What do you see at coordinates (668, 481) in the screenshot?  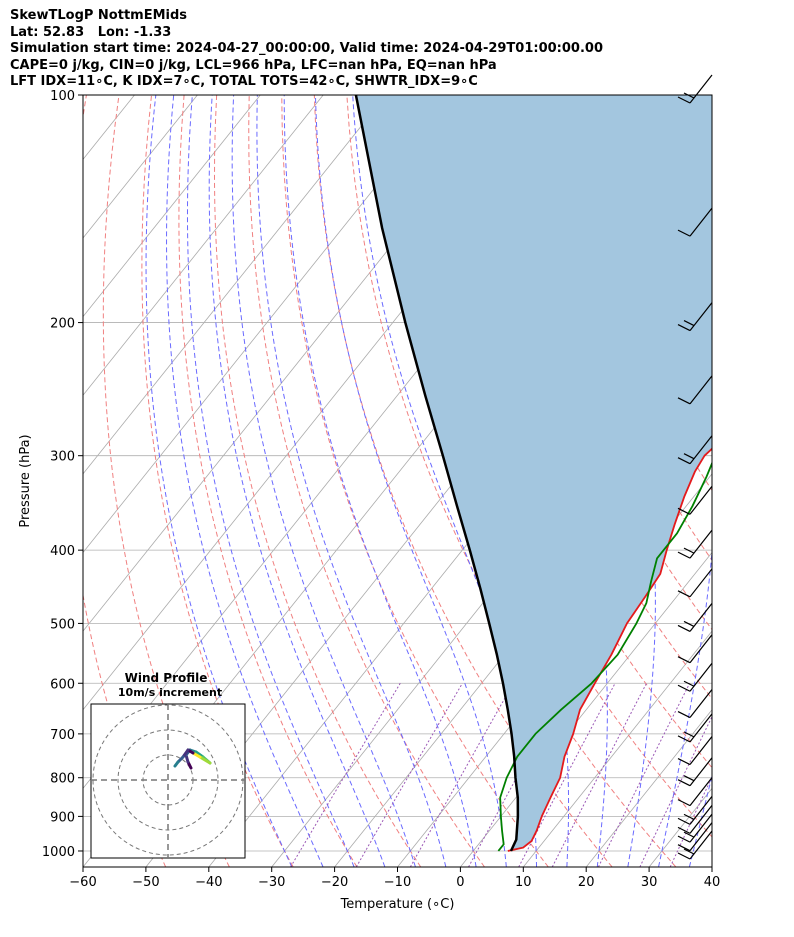 I see `moist-adiabat` at bounding box center [668, 481].